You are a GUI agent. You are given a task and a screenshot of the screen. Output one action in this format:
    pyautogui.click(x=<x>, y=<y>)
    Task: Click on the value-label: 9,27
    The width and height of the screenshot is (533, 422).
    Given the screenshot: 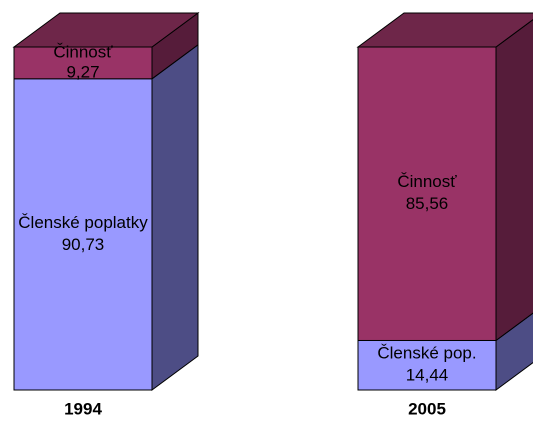 What is the action you would take?
    pyautogui.click(x=82, y=71)
    